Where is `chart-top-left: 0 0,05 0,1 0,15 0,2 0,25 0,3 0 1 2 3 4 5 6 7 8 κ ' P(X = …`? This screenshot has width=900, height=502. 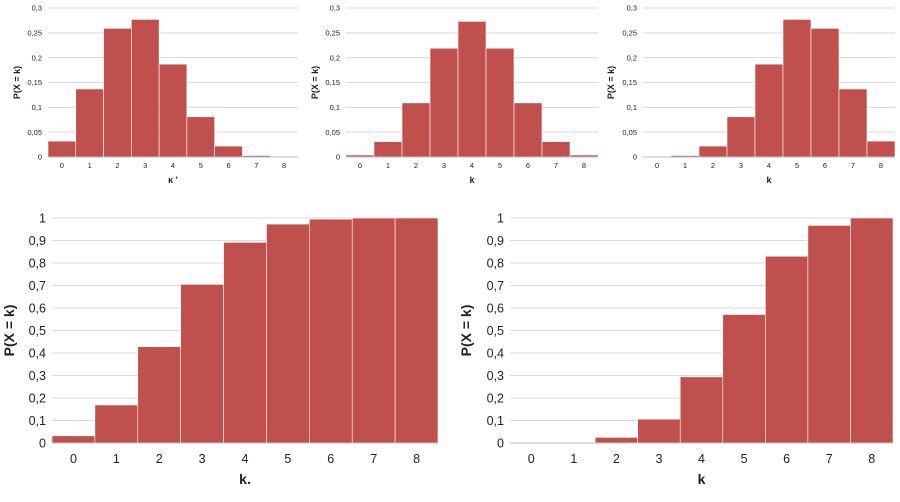
chart-top-left: 0 0,05 0,1 0,15 0,2 0,25 0,3 0 1 2 3 4 5 6 7 8 κ ' P(X = … is located at coordinates (155, 94).